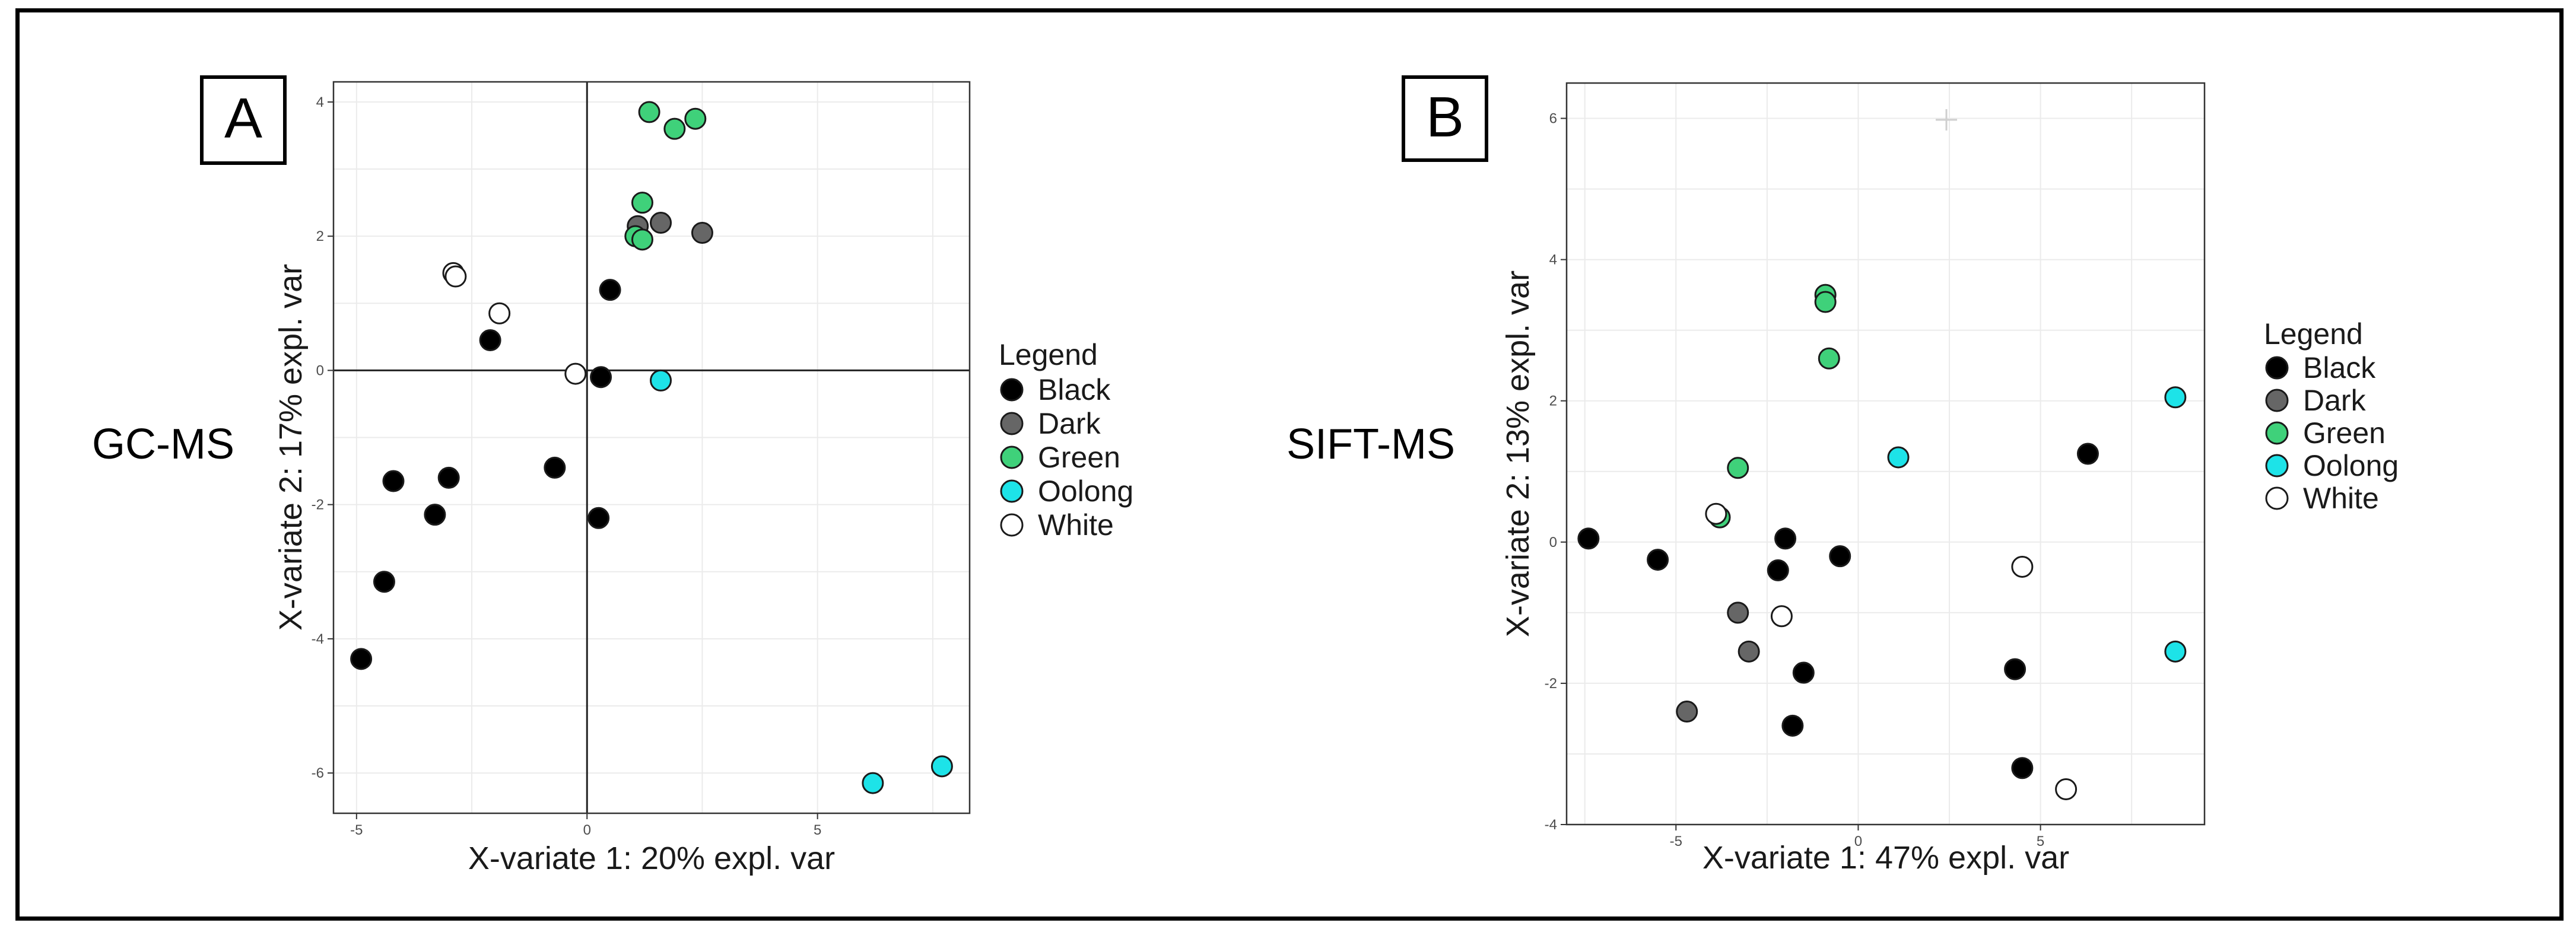  I want to click on y-axis-title: X-variate 2: 17% expl. var, so click(291, 448).